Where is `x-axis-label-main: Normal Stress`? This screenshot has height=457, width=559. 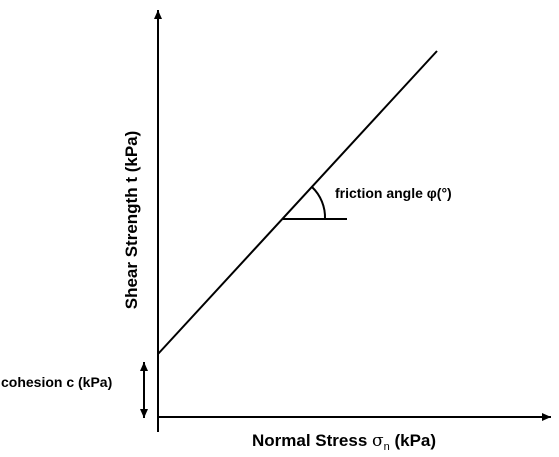
x-axis-label-main: Normal Stress is located at coordinates (312, 440).